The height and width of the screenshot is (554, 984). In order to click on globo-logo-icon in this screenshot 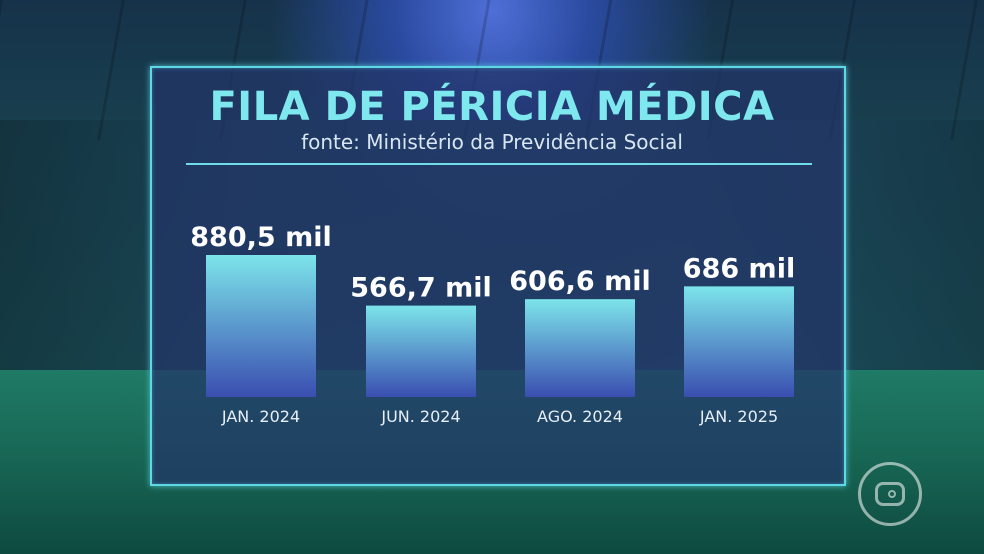, I will do `click(890, 494)`.